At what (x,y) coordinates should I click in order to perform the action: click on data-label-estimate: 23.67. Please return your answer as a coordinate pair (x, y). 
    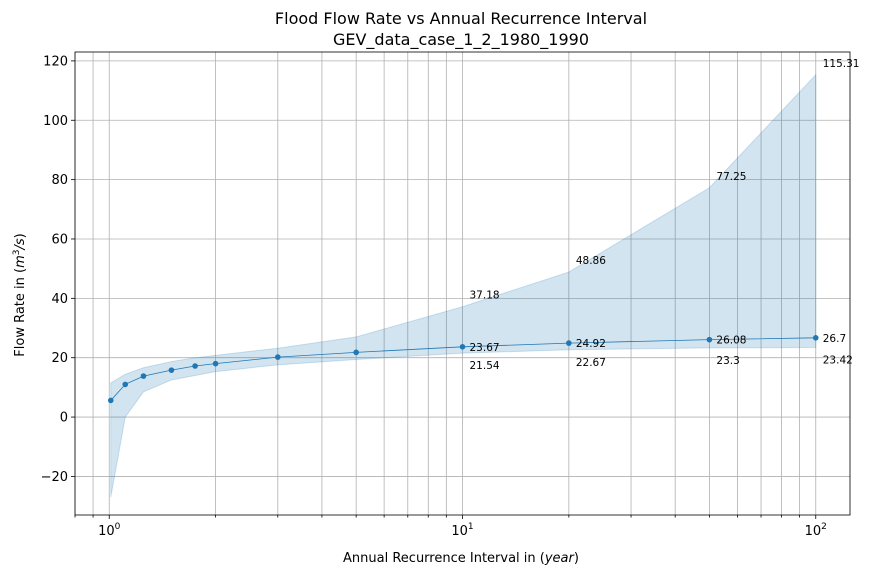
    Looking at the image, I should click on (485, 348).